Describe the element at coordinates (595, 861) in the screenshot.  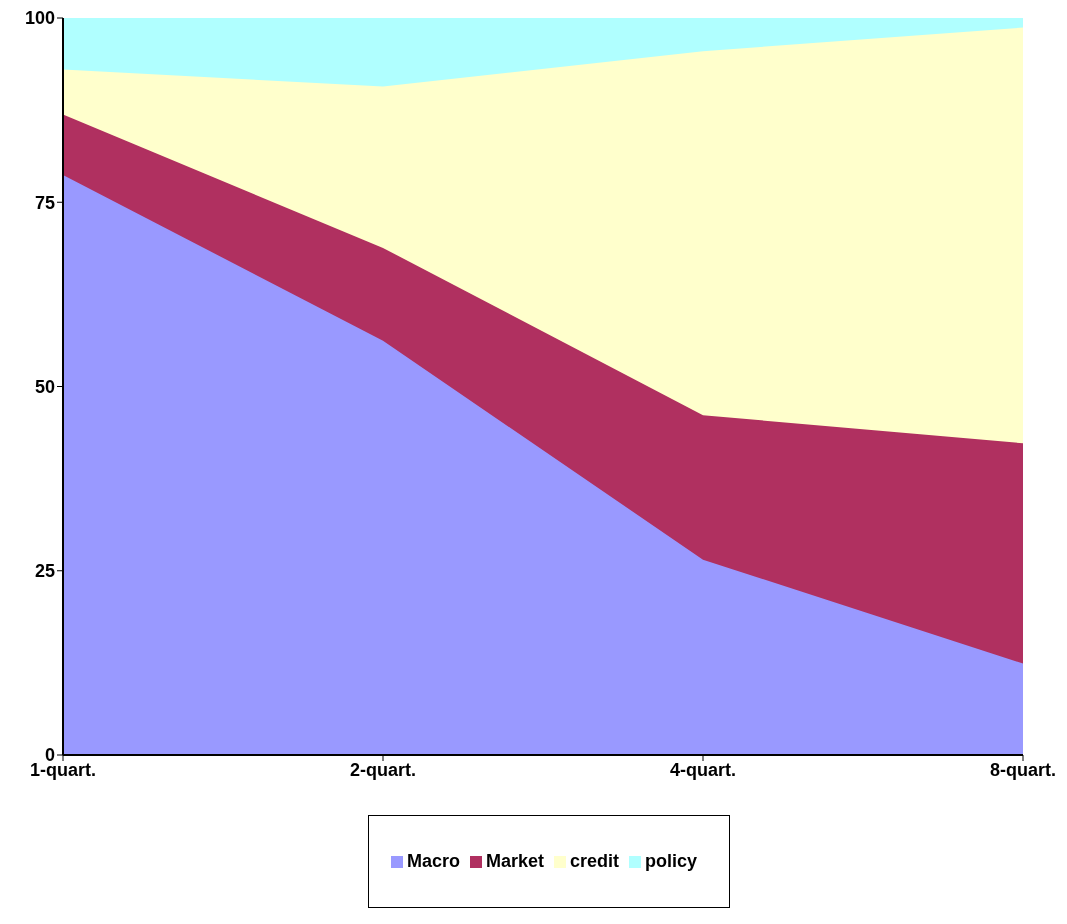
I see `legend-label: credit` at that location.